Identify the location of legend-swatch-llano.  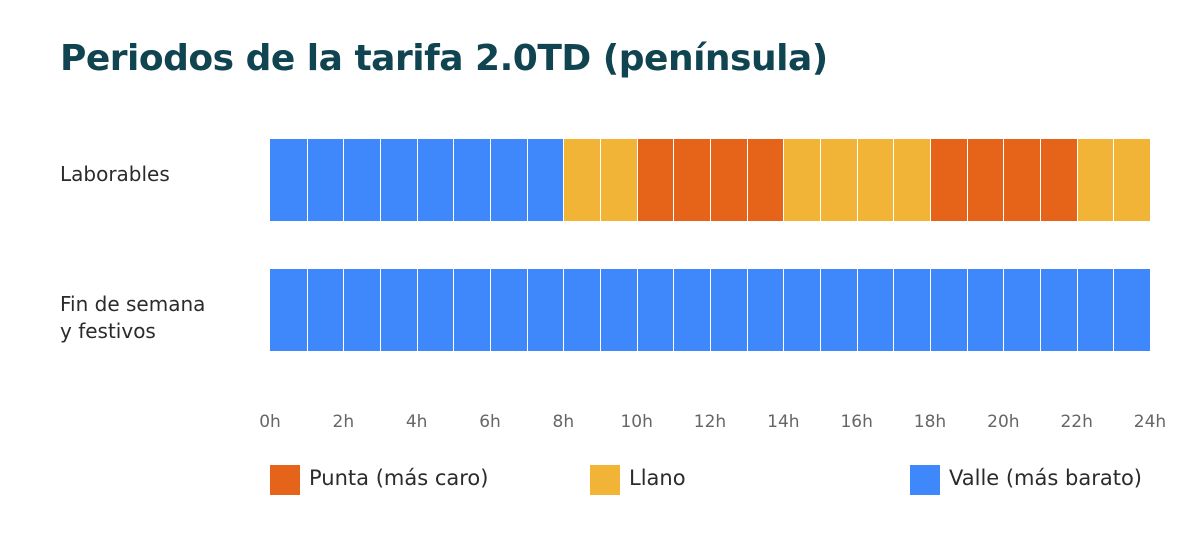
(605, 480).